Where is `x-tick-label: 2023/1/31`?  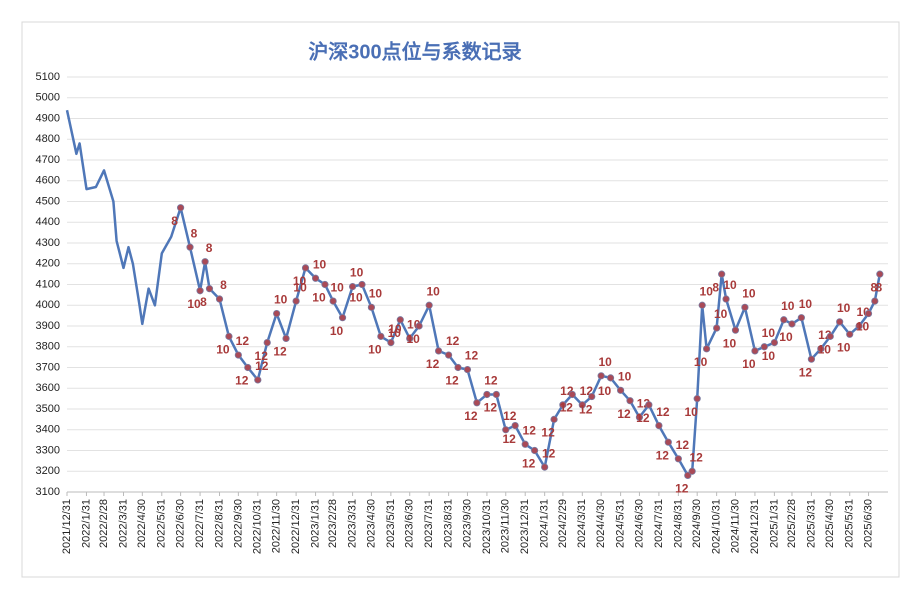
x-tick-label: 2023/1/31 is located at coordinates (315, 523).